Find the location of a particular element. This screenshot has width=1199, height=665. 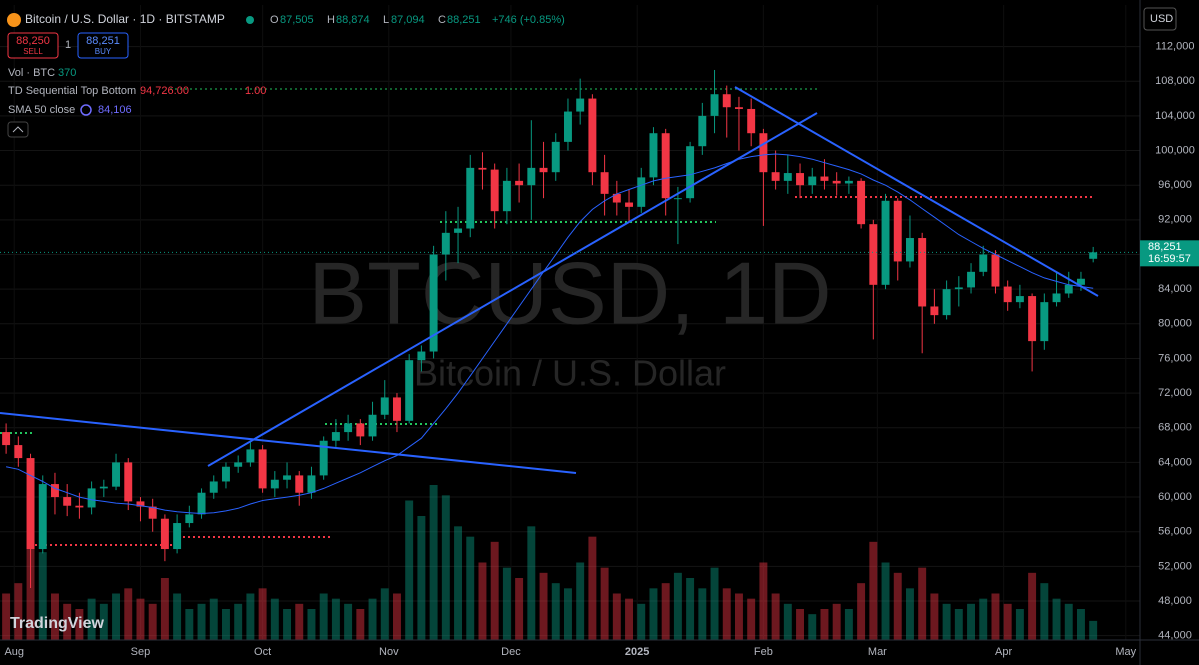

indicator-name: Vol · BTC is located at coordinates (31, 73).